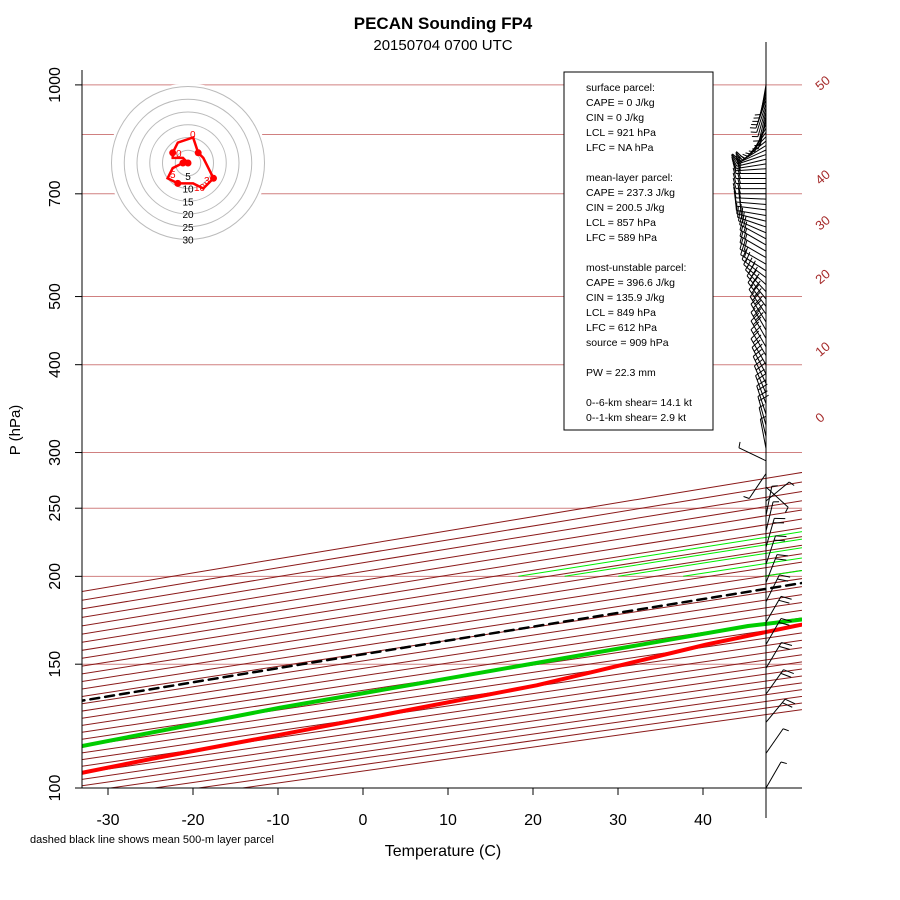 The image size is (900, 900). What do you see at coordinates (625, 208) in the screenshot?
I see `parameter-line: CIN = 200.5 J/kg` at bounding box center [625, 208].